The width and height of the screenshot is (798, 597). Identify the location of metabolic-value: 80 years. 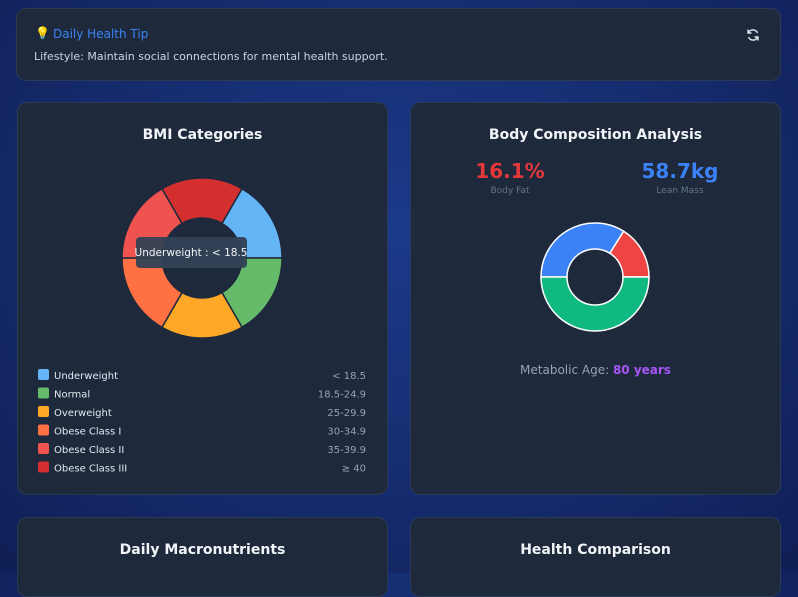
(641, 370).